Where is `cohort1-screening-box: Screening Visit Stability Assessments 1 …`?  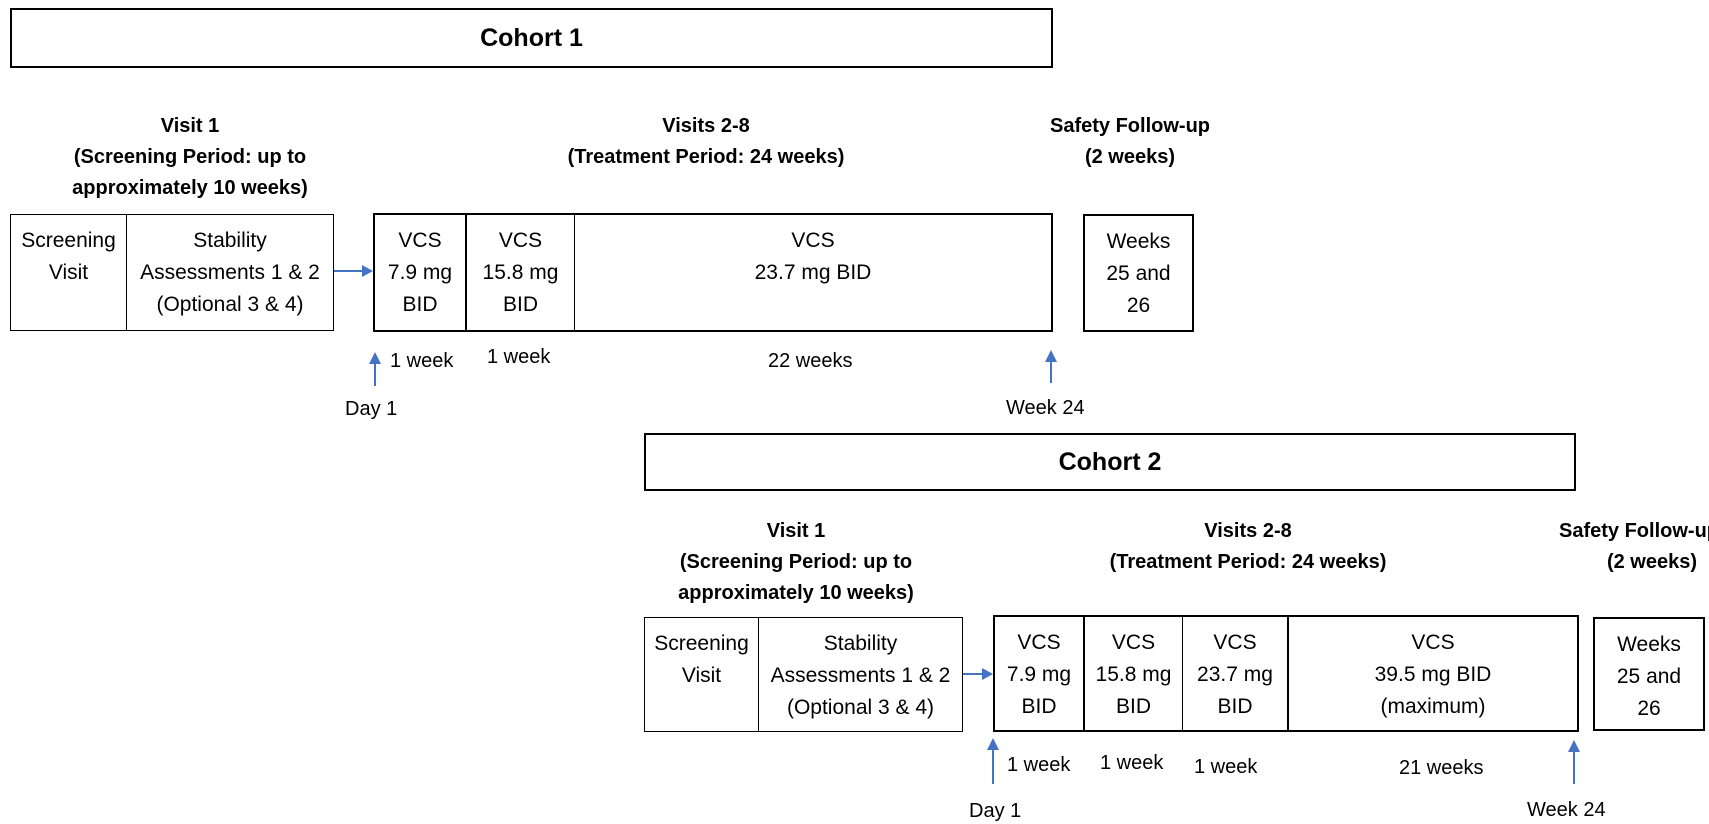 cohort1-screening-box: Screening Visit Stability Assessments 1 … is located at coordinates (172, 272).